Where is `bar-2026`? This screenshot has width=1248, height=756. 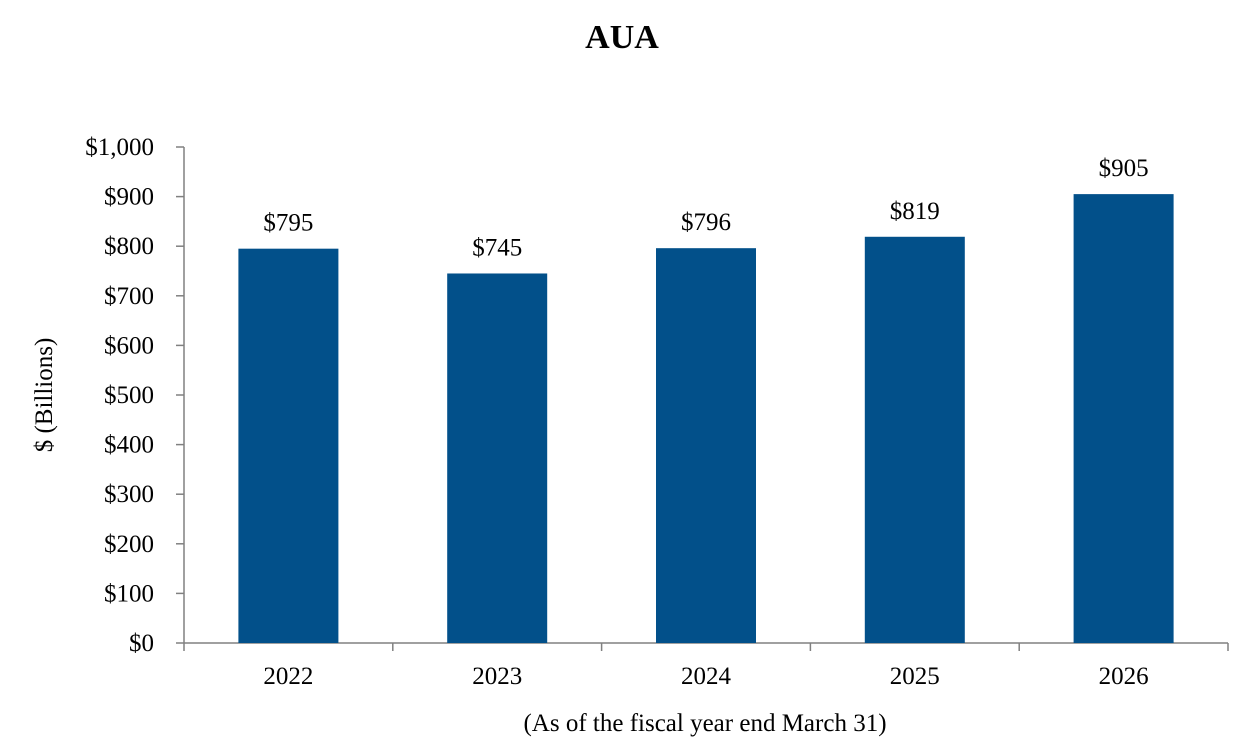 bar-2026 is located at coordinates (1123, 418).